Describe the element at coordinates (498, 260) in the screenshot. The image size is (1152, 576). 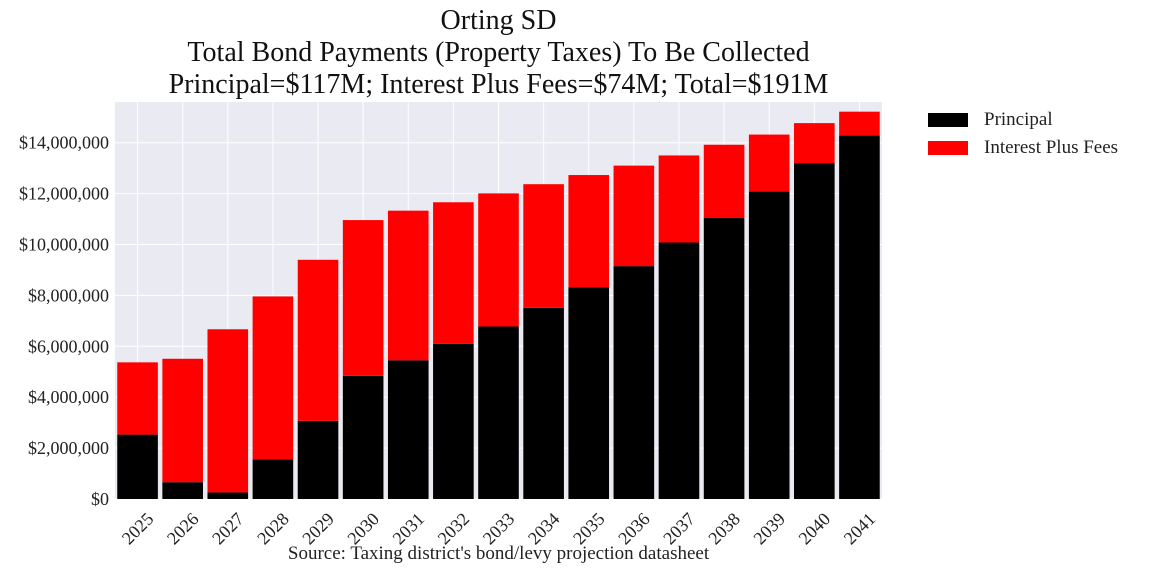
I see `bar-interest-2033` at that location.